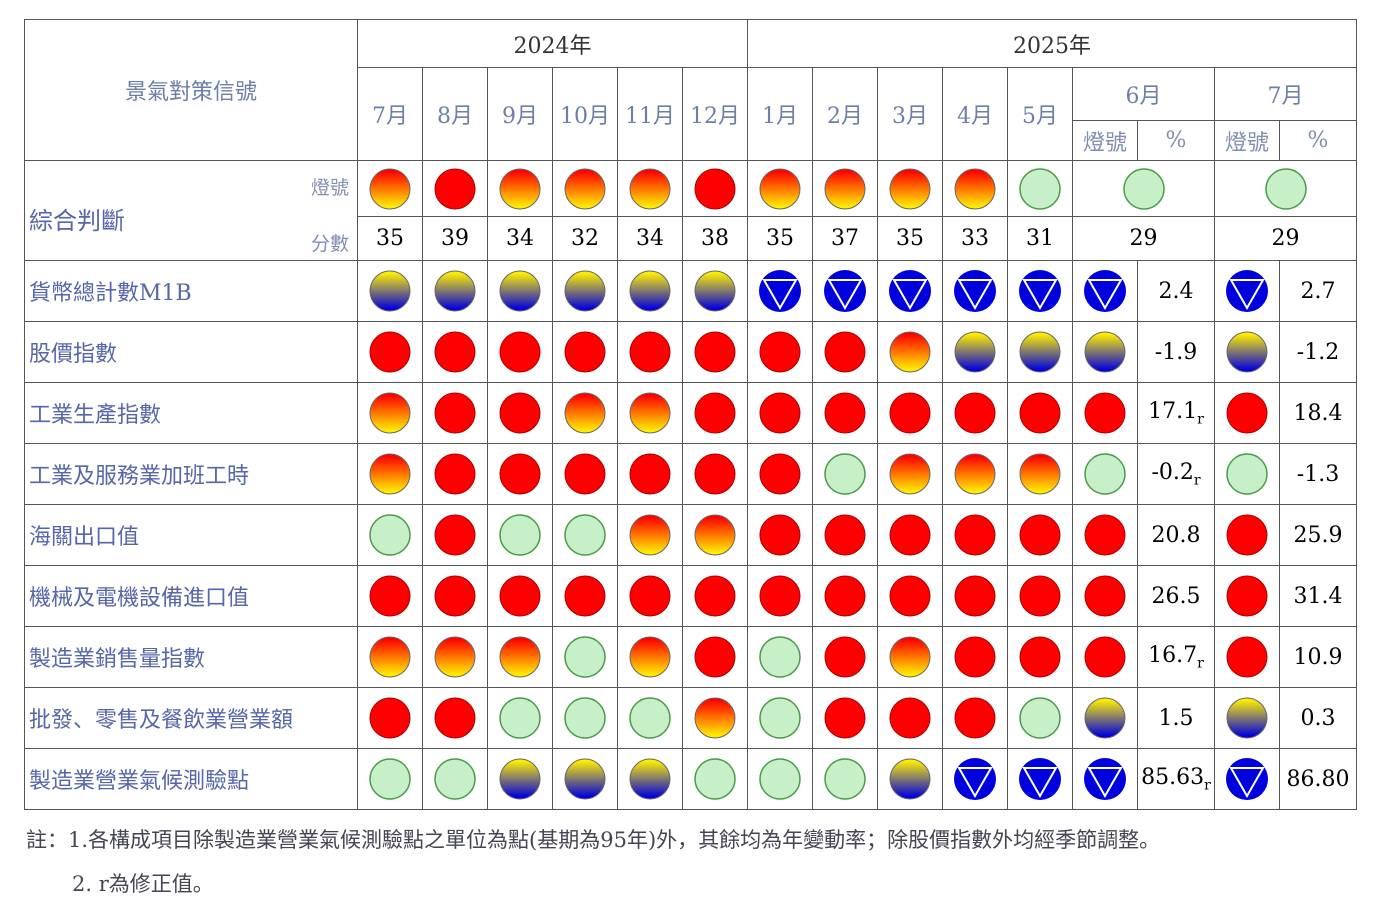  I want to click on month-header: 2月, so click(845, 114).